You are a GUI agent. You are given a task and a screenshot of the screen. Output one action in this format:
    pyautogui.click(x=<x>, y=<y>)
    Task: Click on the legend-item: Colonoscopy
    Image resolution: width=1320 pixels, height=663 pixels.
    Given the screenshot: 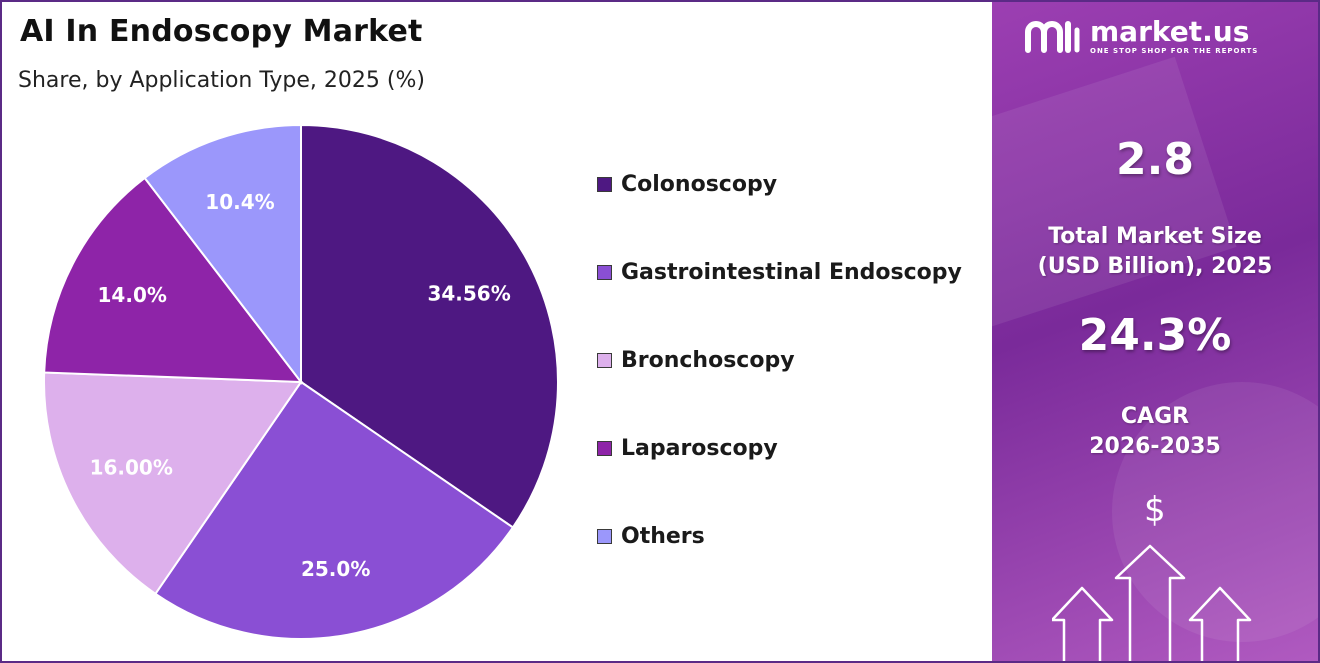 What is the action you would take?
    pyautogui.click(x=687, y=184)
    